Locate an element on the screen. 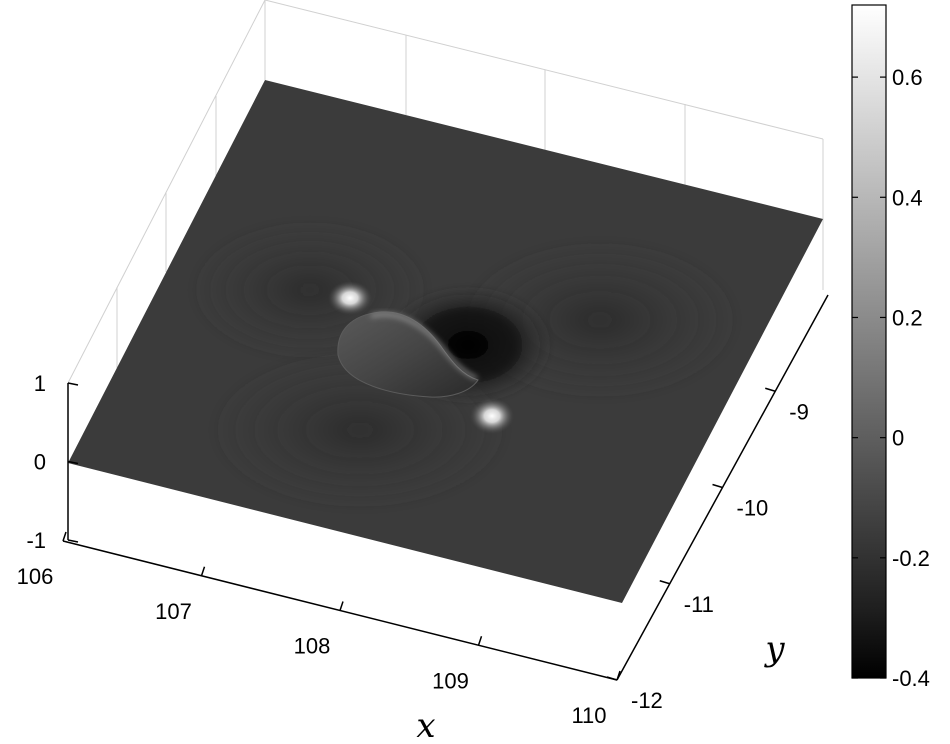 This screenshot has width=950, height=744. x-tick-label: 107 is located at coordinates (173, 611).